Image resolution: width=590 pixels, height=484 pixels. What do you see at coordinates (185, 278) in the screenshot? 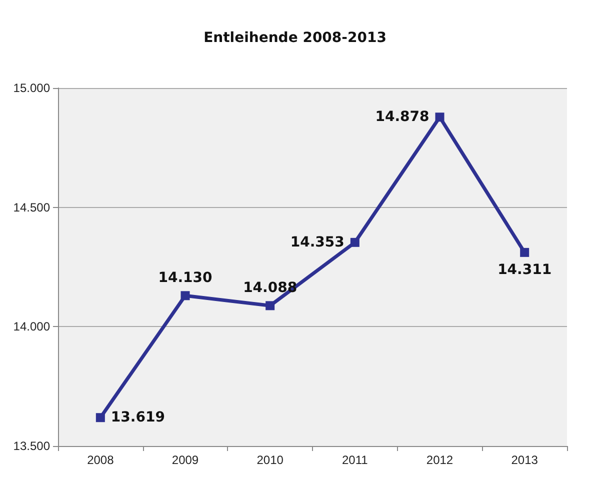
I see `data-label: 14.130` at bounding box center [185, 278].